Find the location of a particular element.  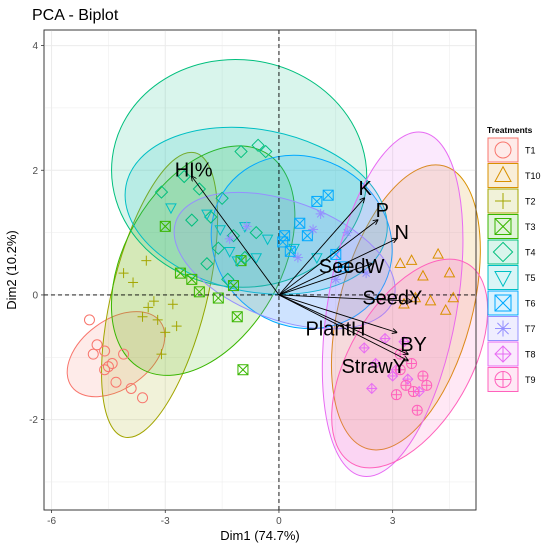

ellipse-t10 is located at coordinates (405, 307).